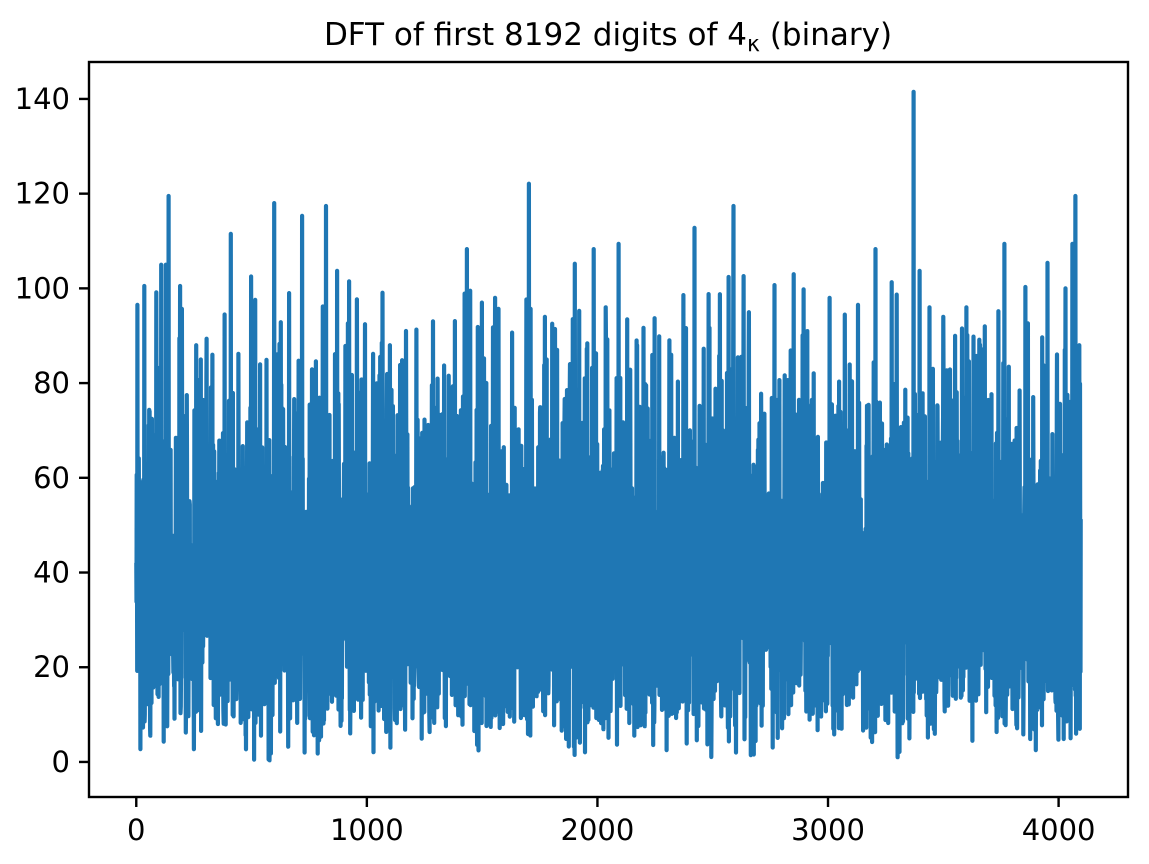  What do you see at coordinates (51, 573) in the screenshot?
I see `y-tick-label: 40` at bounding box center [51, 573].